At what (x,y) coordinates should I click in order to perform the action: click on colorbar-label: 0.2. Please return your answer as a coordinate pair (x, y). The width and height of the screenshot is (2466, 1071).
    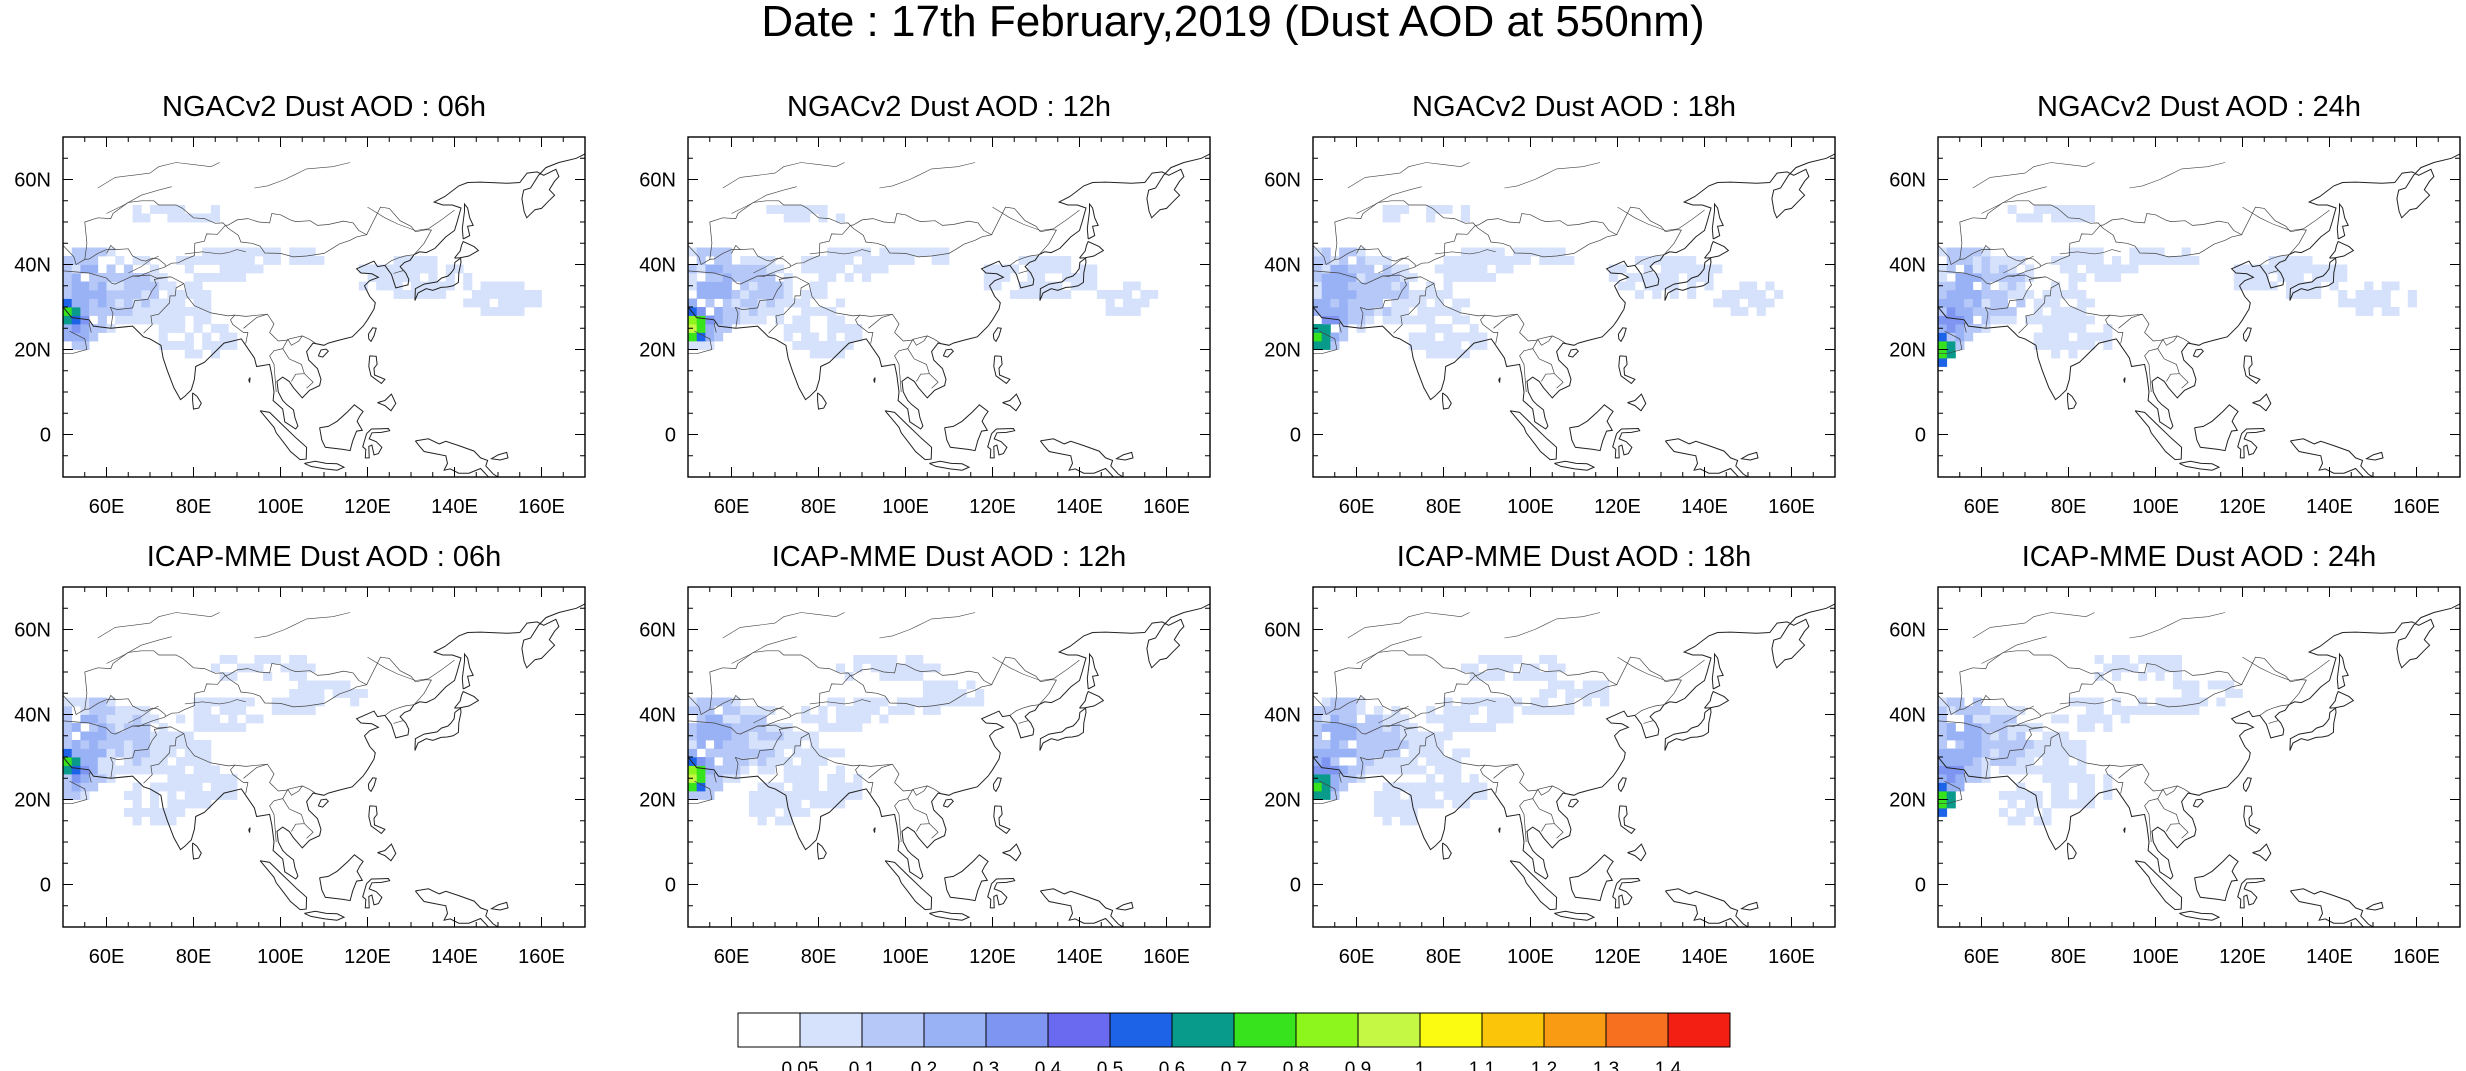
    Looking at the image, I should click on (924, 1065).